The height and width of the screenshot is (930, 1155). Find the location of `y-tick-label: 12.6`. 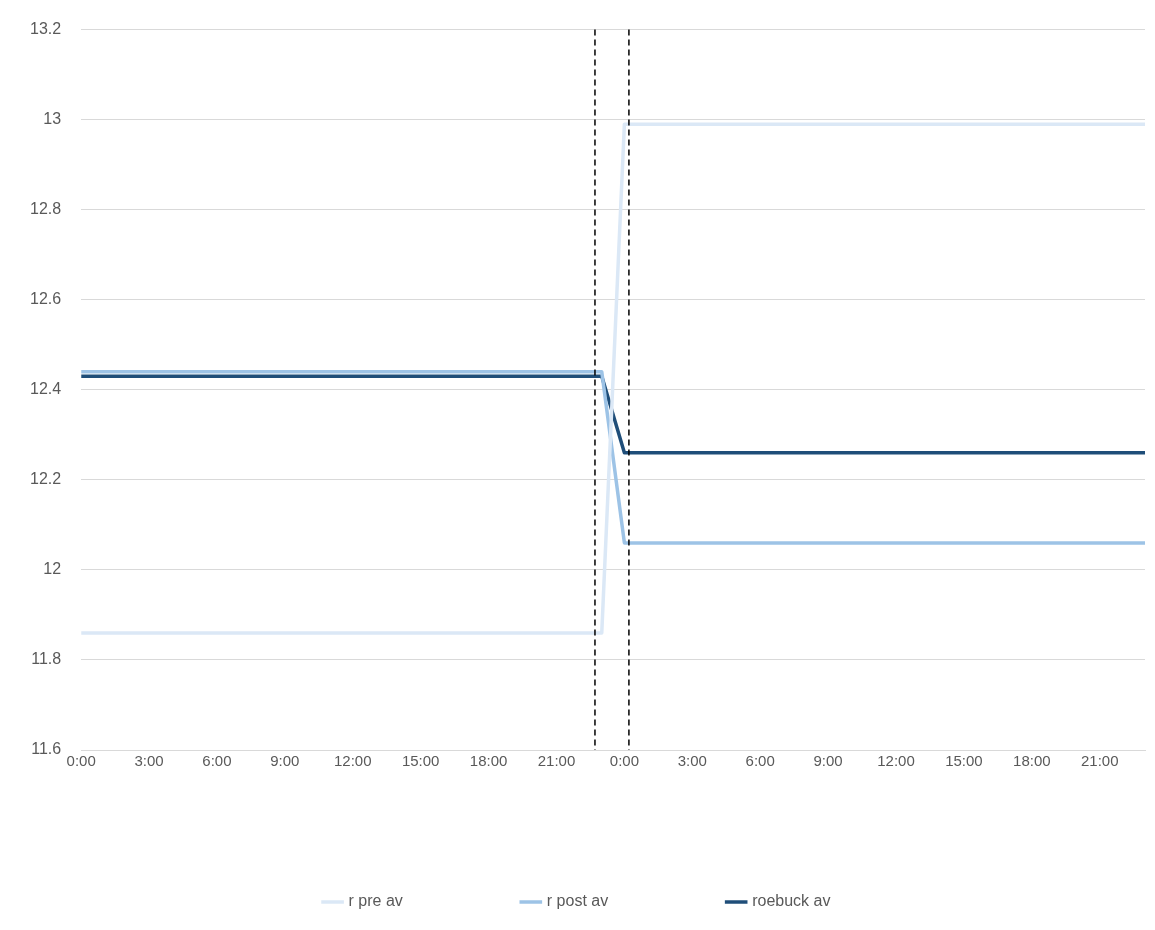

y-tick-label: 12.6 is located at coordinates (46, 299).